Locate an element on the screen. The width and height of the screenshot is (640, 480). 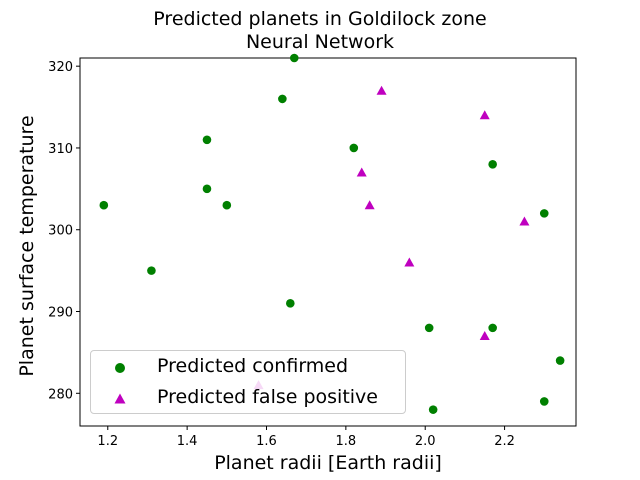
y-tick-label: 300 is located at coordinates (60, 231).